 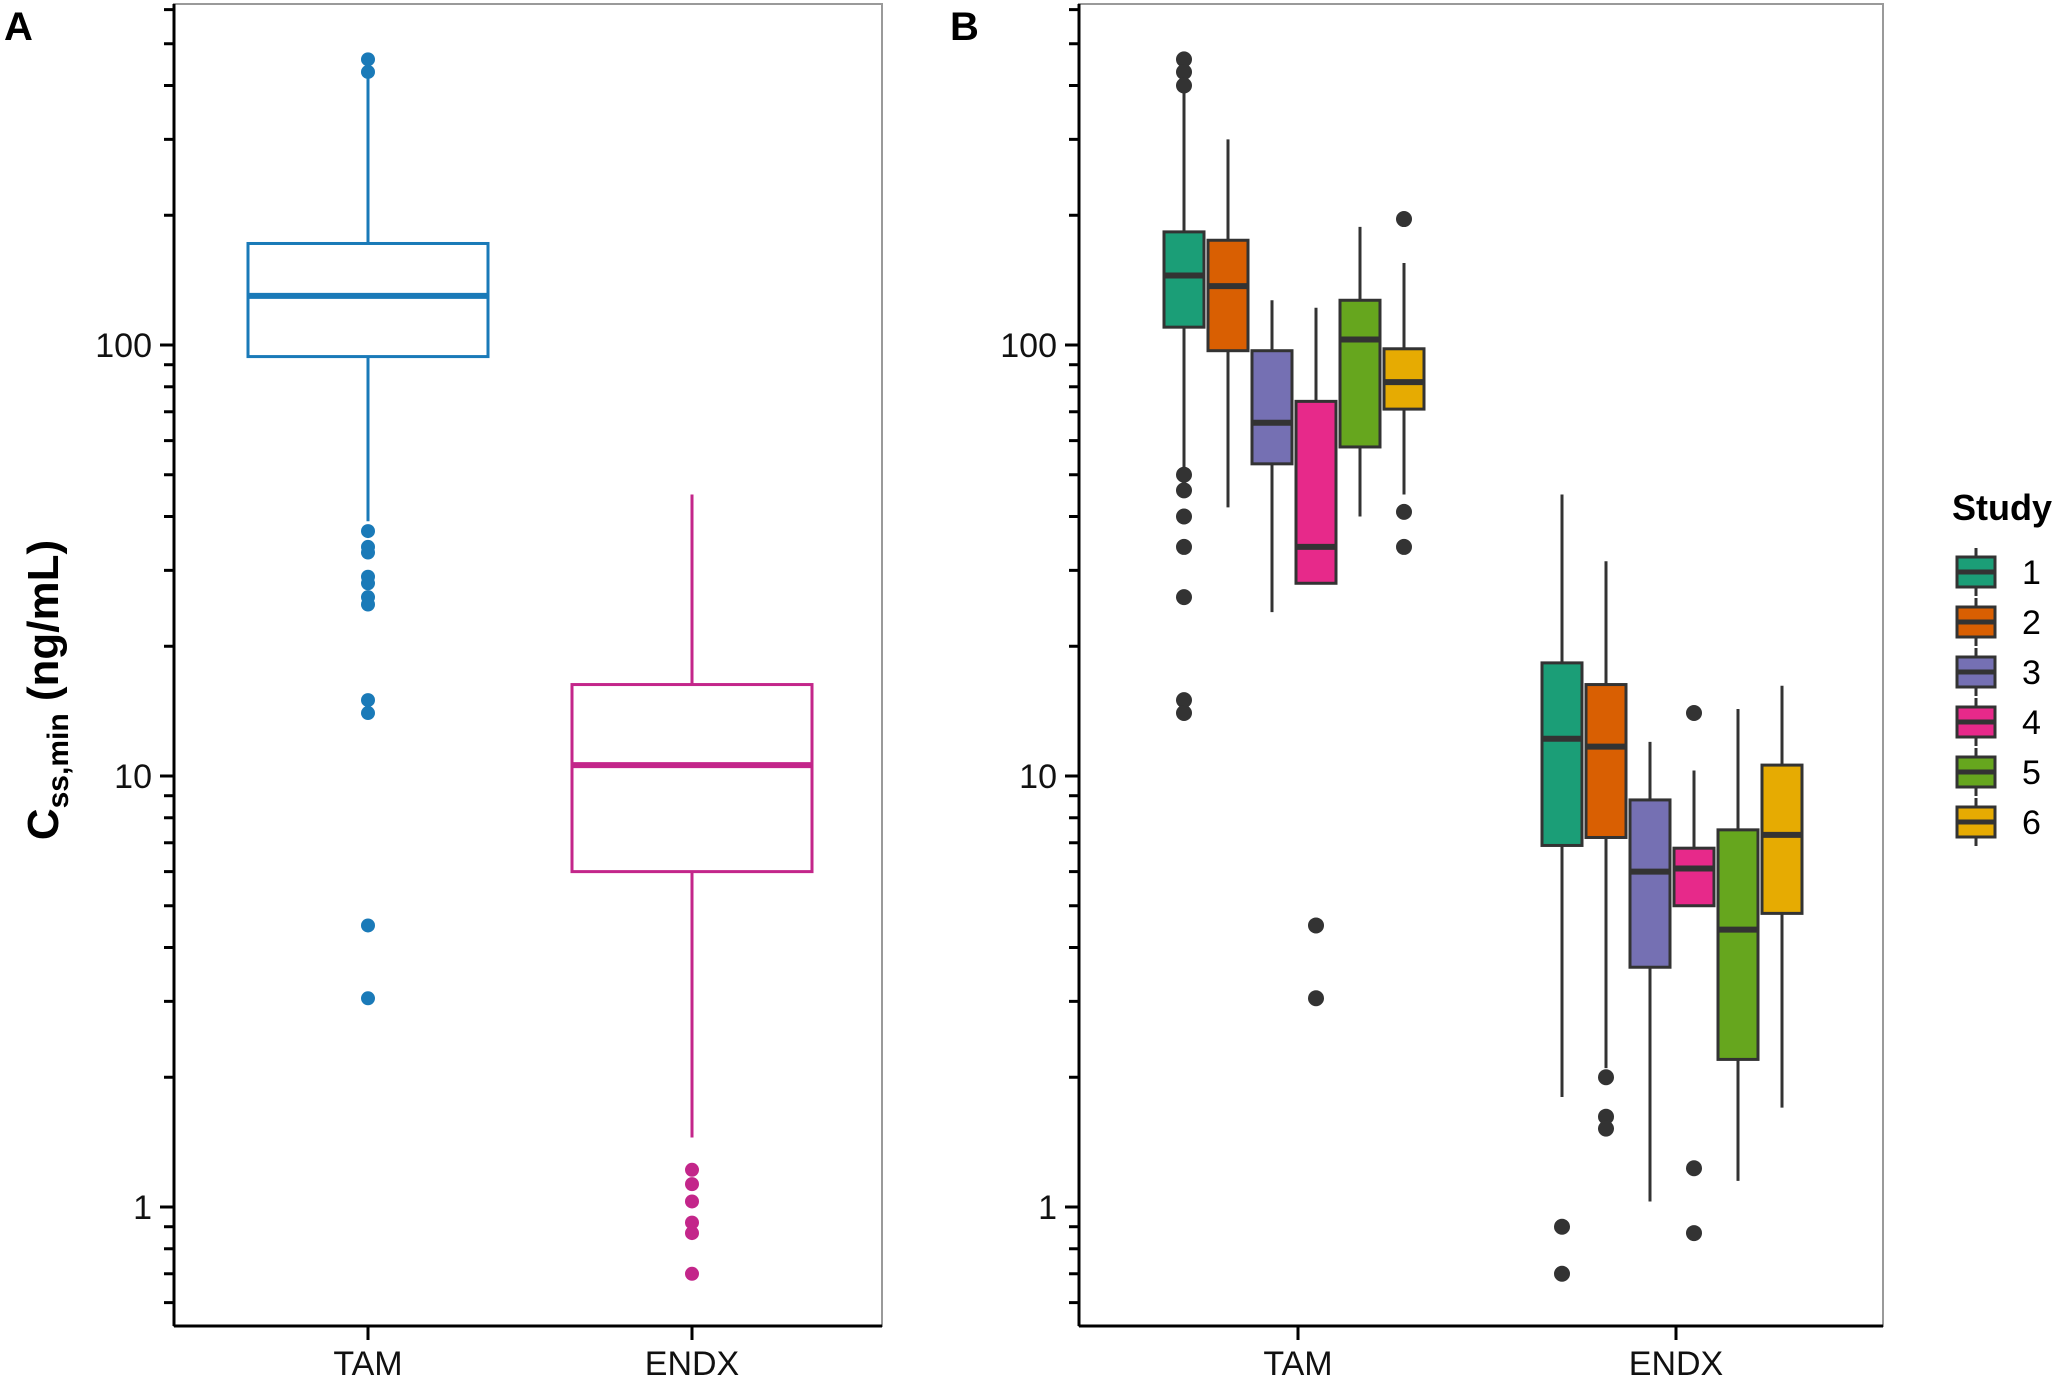 I want to click on panel-a-x-axis: TAM ENDX, so click(x=536, y=1353).